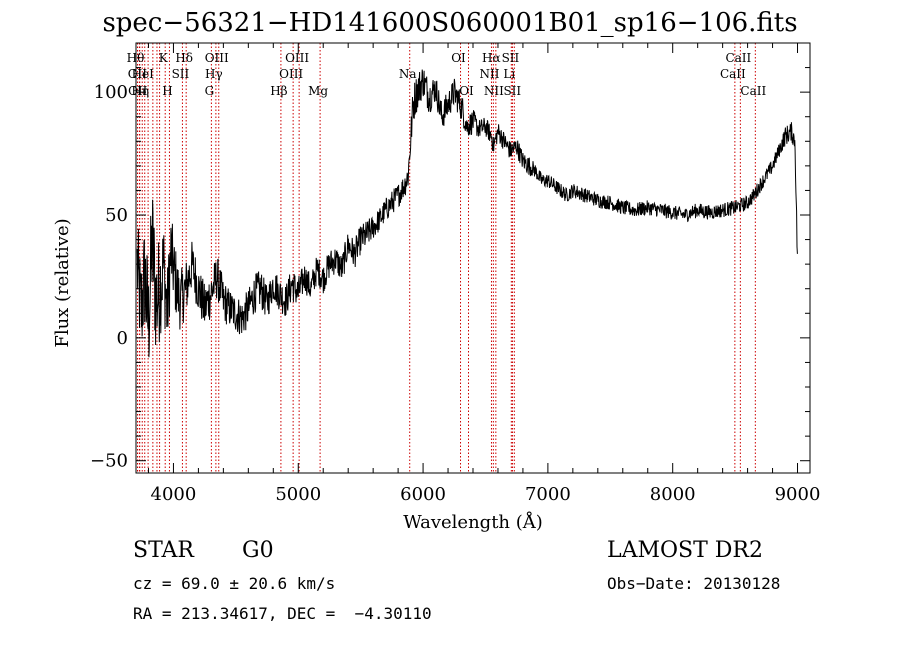 Image resolution: width=900 pixels, height=649 pixels. I want to click on spectral-line-label: Hβ, so click(278, 91).